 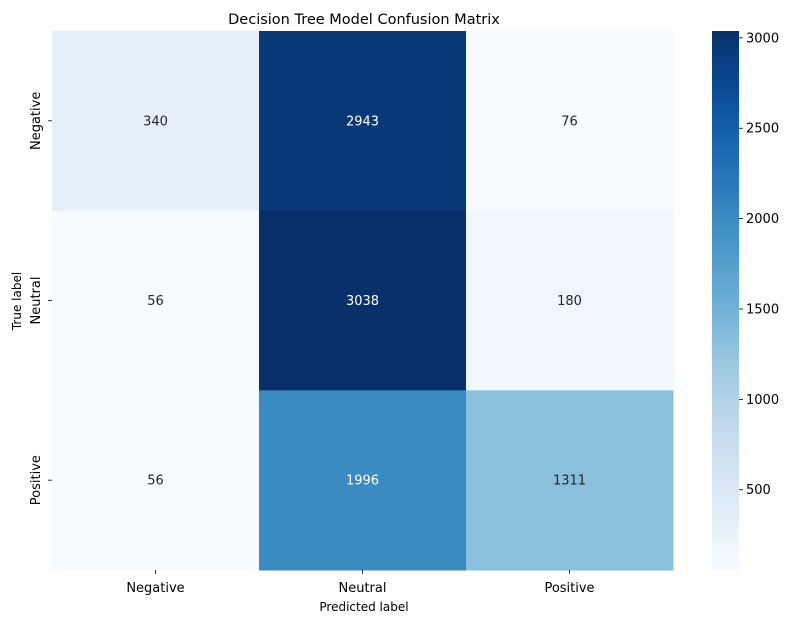 I want to click on y-axis-label: True label, so click(x=17, y=301).